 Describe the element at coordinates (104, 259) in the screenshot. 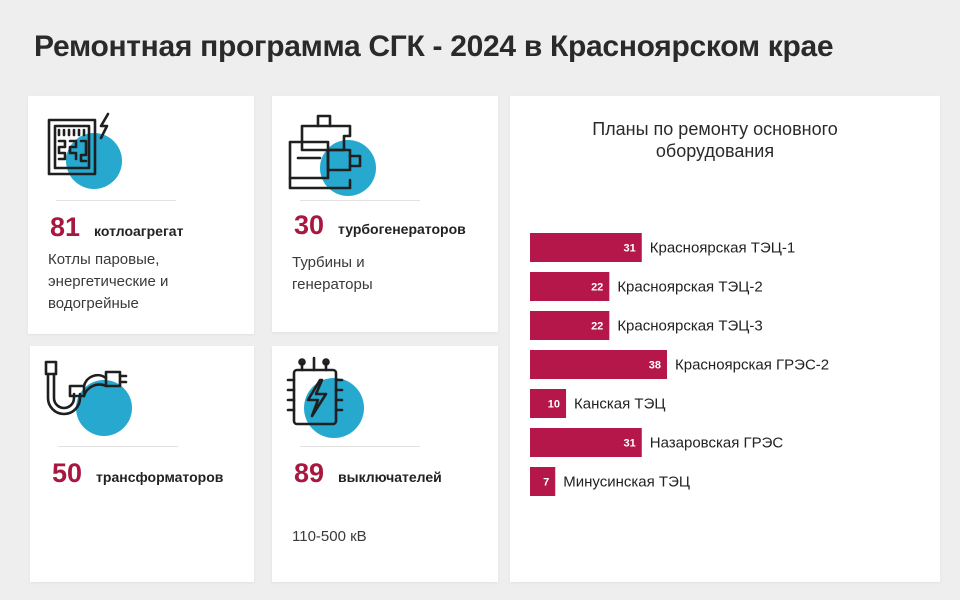

I see `desc-line: Котлы паровые,` at that location.